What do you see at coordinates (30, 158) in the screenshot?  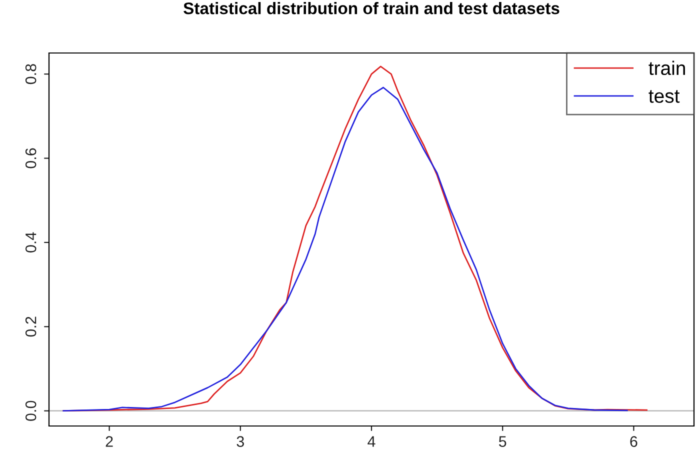 I see `y-tick-label: 0.6` at bounding box center [30, 158].